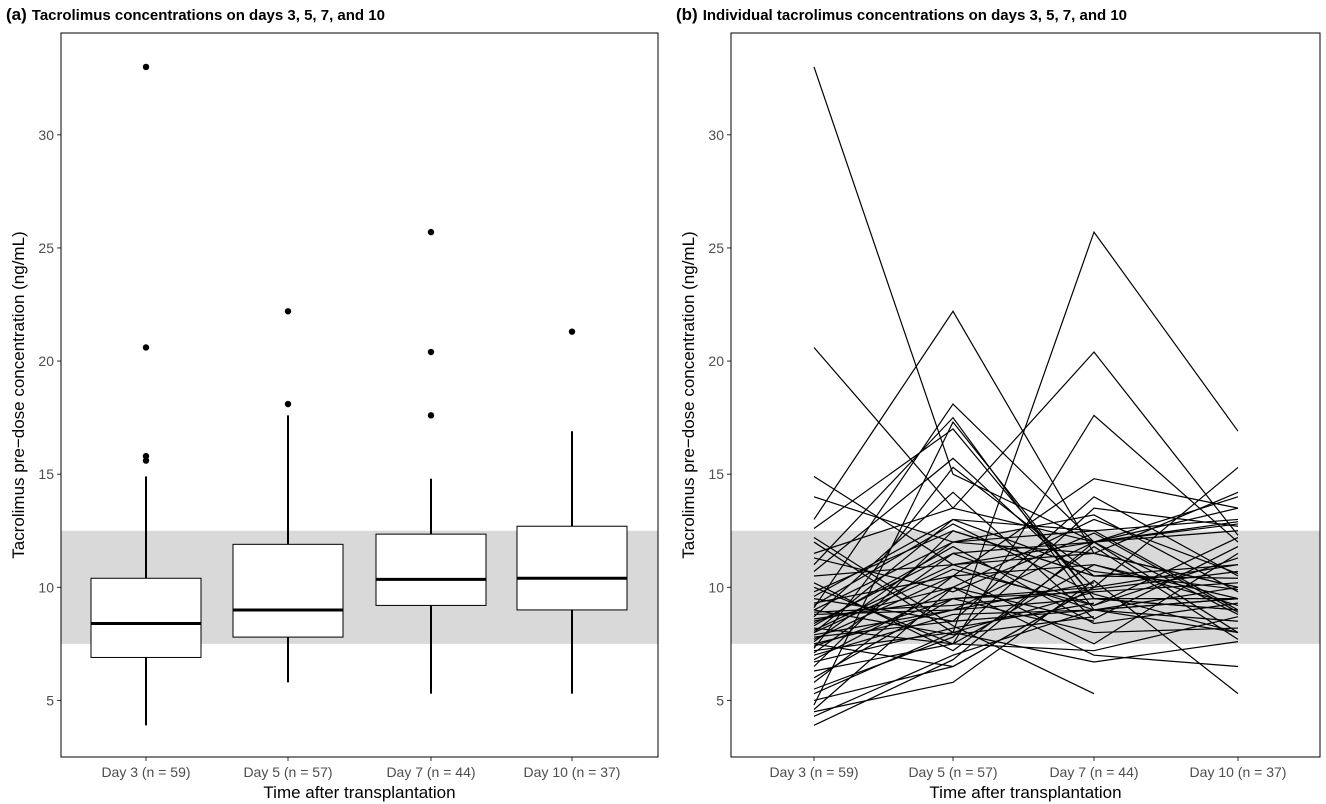 Image resolution: width=1326 pixels, height=804 pixels. What do you see at coordinates (719, 417) in the screenshot?
I see `panel-b-y-axis: 5 10 15 20 25 30` at bounding box center [719, 417].